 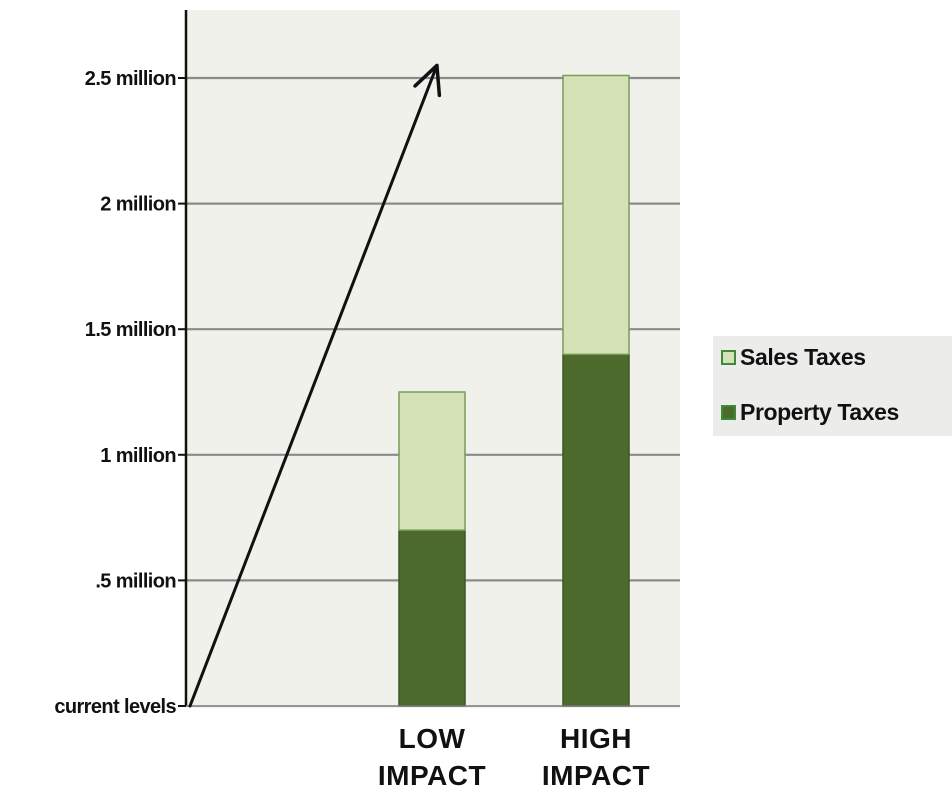 I want to click on arrow-head, so click(x=427, y=80).